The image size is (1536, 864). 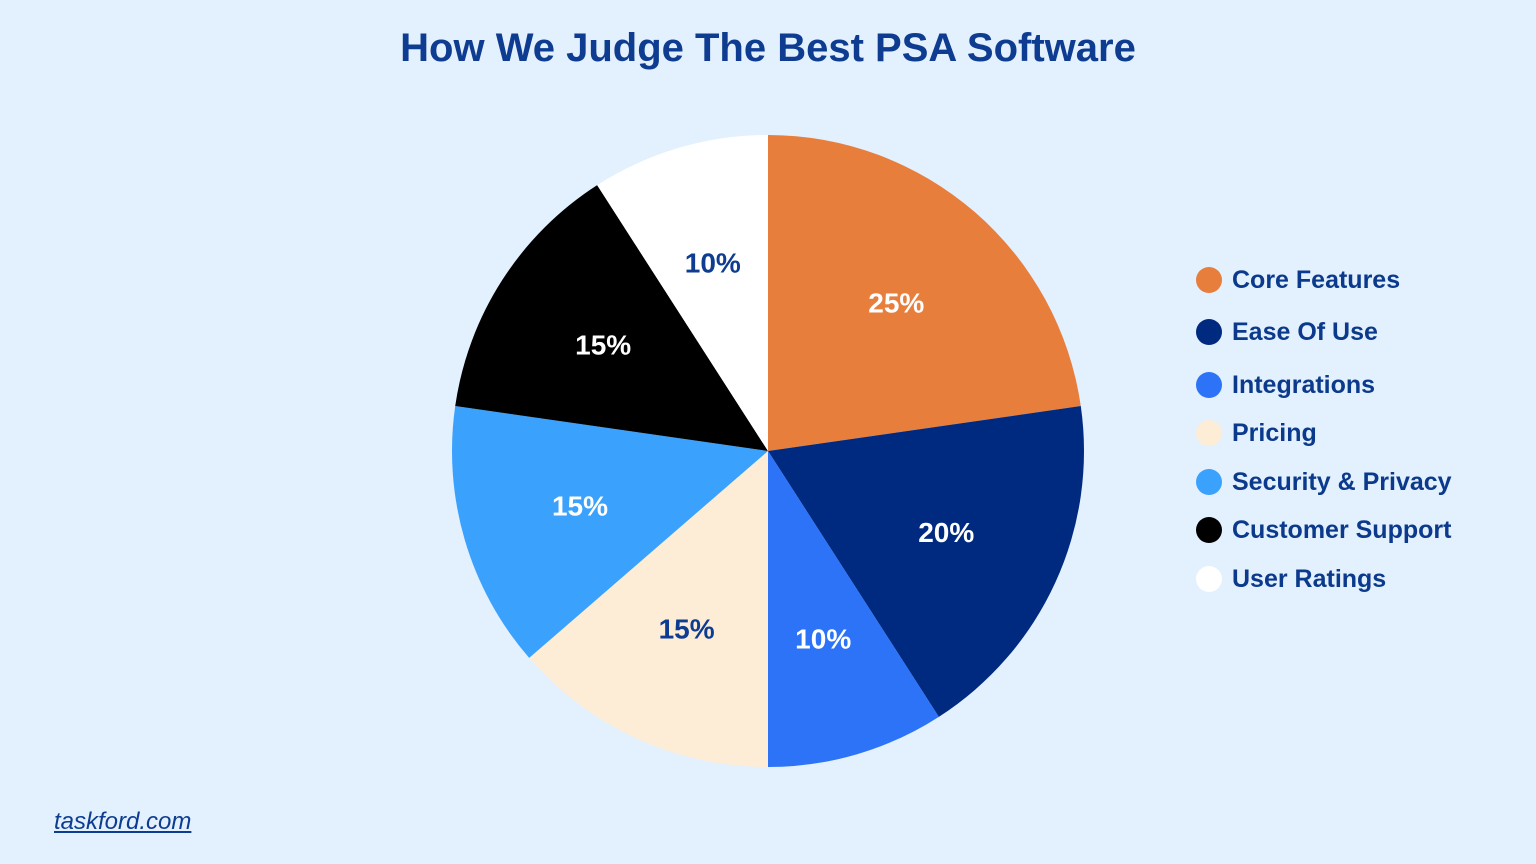 I want to click on pie-slice-integrations, so click(x=853, y=609).